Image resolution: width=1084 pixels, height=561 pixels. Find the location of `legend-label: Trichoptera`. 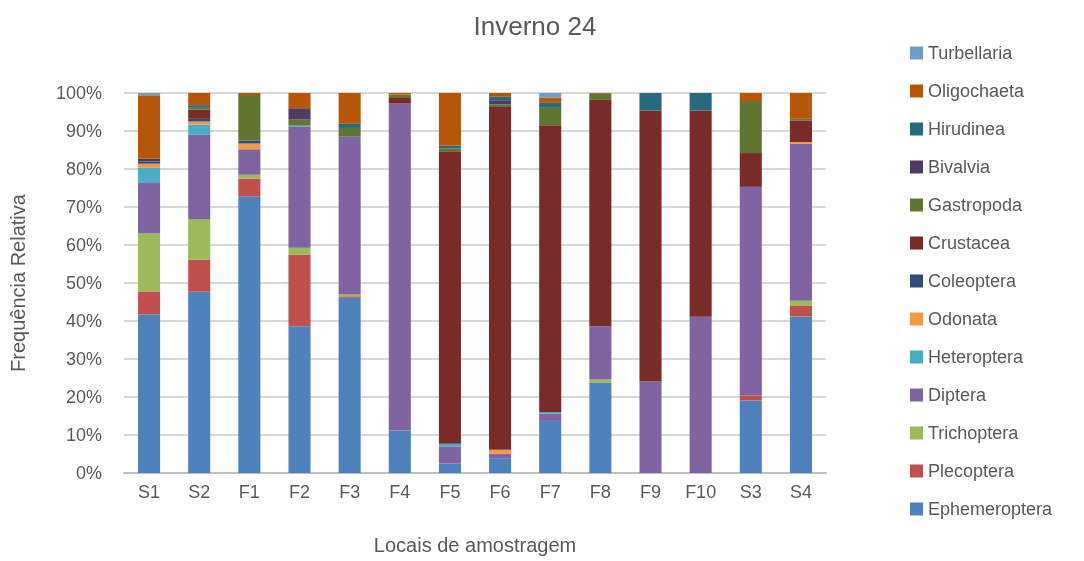

legend-label: Trichoptera is located at coordinates (974, 433).